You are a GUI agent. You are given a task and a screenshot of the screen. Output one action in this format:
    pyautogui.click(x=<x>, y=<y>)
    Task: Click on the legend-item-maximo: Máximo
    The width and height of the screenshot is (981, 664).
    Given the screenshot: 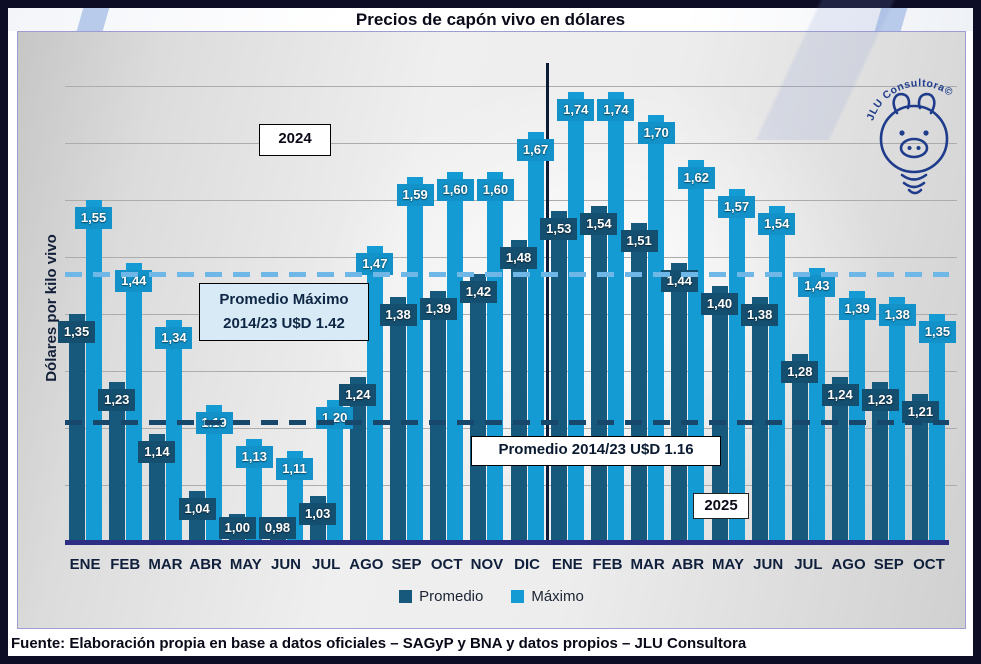 What is the action you would take?
    pyautogui.click(x=547, y=596)
    